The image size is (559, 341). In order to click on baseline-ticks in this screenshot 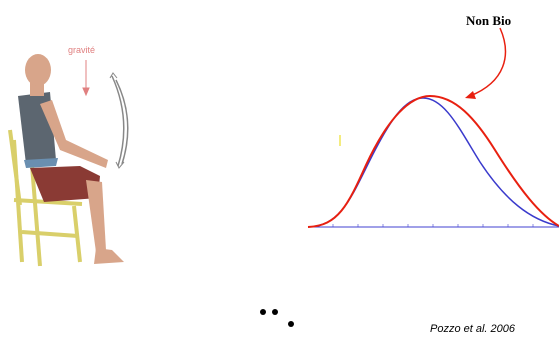, I will do `click(433, 225)`.